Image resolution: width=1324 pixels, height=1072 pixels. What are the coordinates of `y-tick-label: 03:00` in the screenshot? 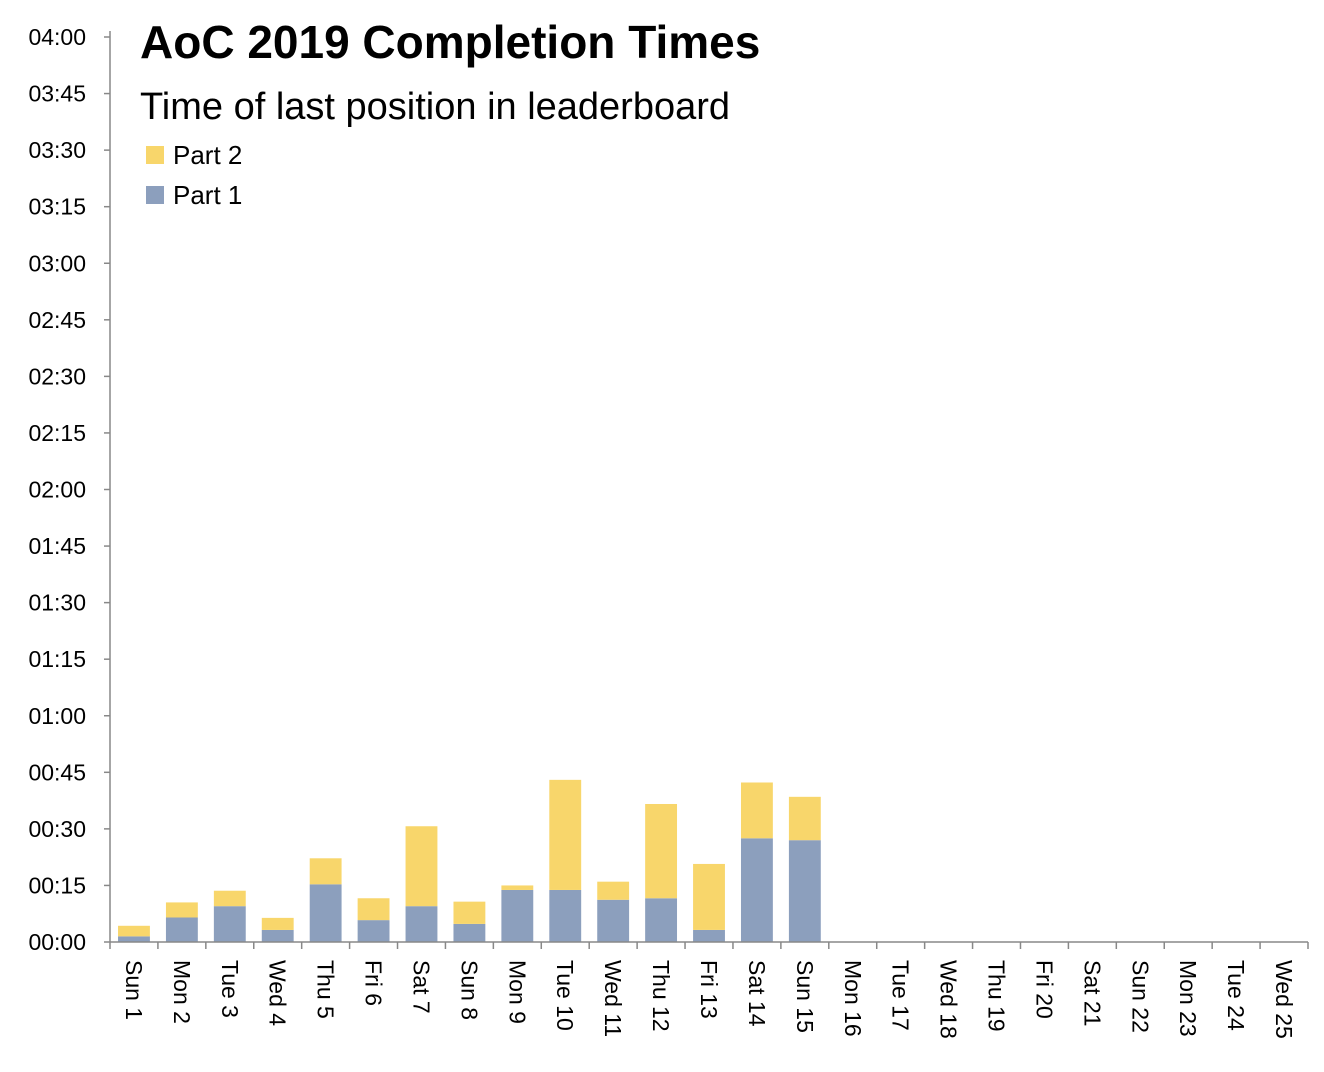 It's located at (57, 263).